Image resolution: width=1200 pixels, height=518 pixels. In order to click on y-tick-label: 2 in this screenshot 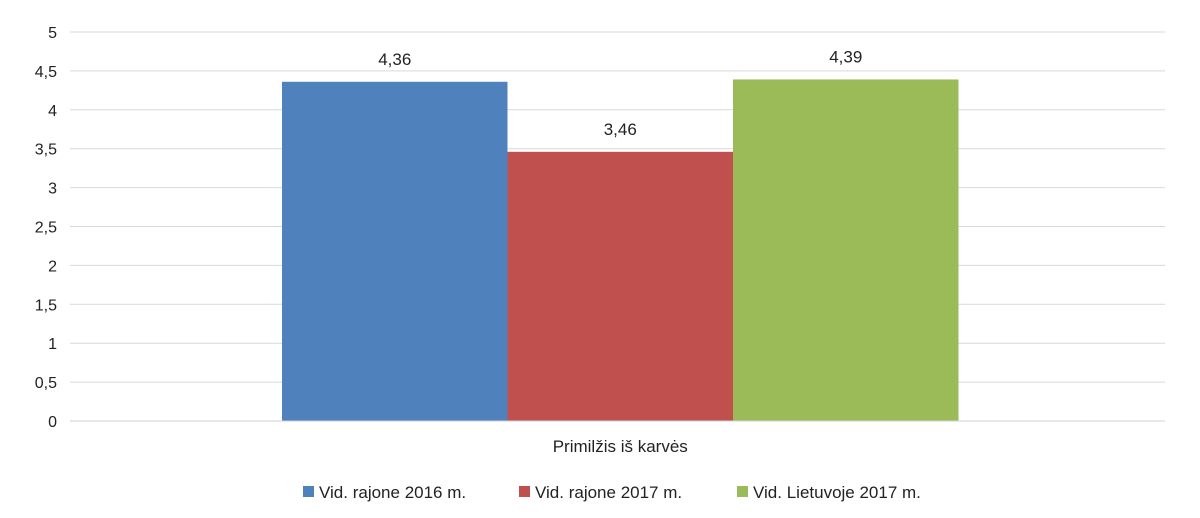, I will do `click(52, 266)`.